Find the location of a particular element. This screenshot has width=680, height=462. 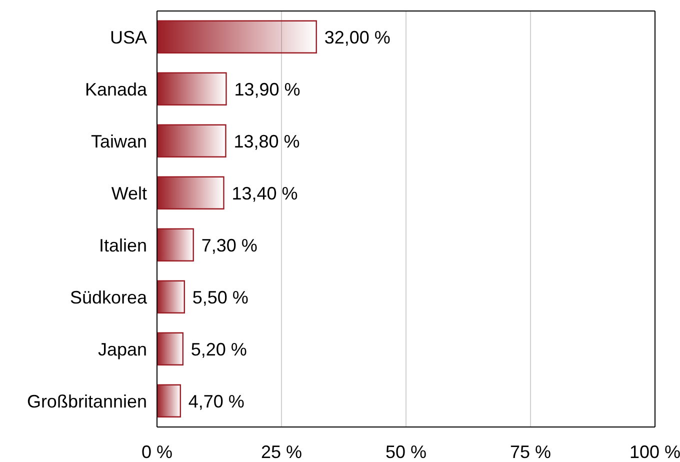

data-label: 7,30 % is located at coordinates (229, 245).